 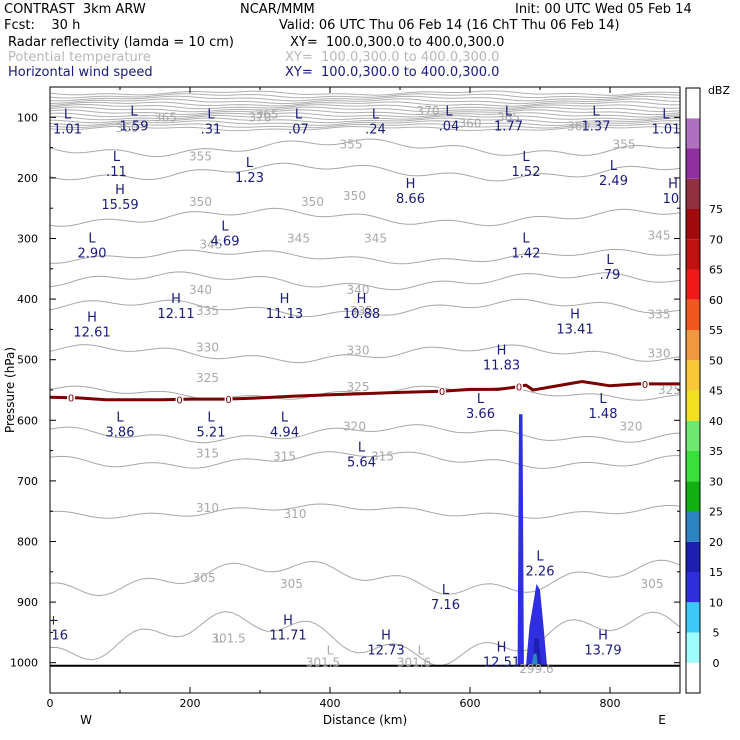 I want to click on wind-extremum-value: 1.59, so click(x=134, y=126).